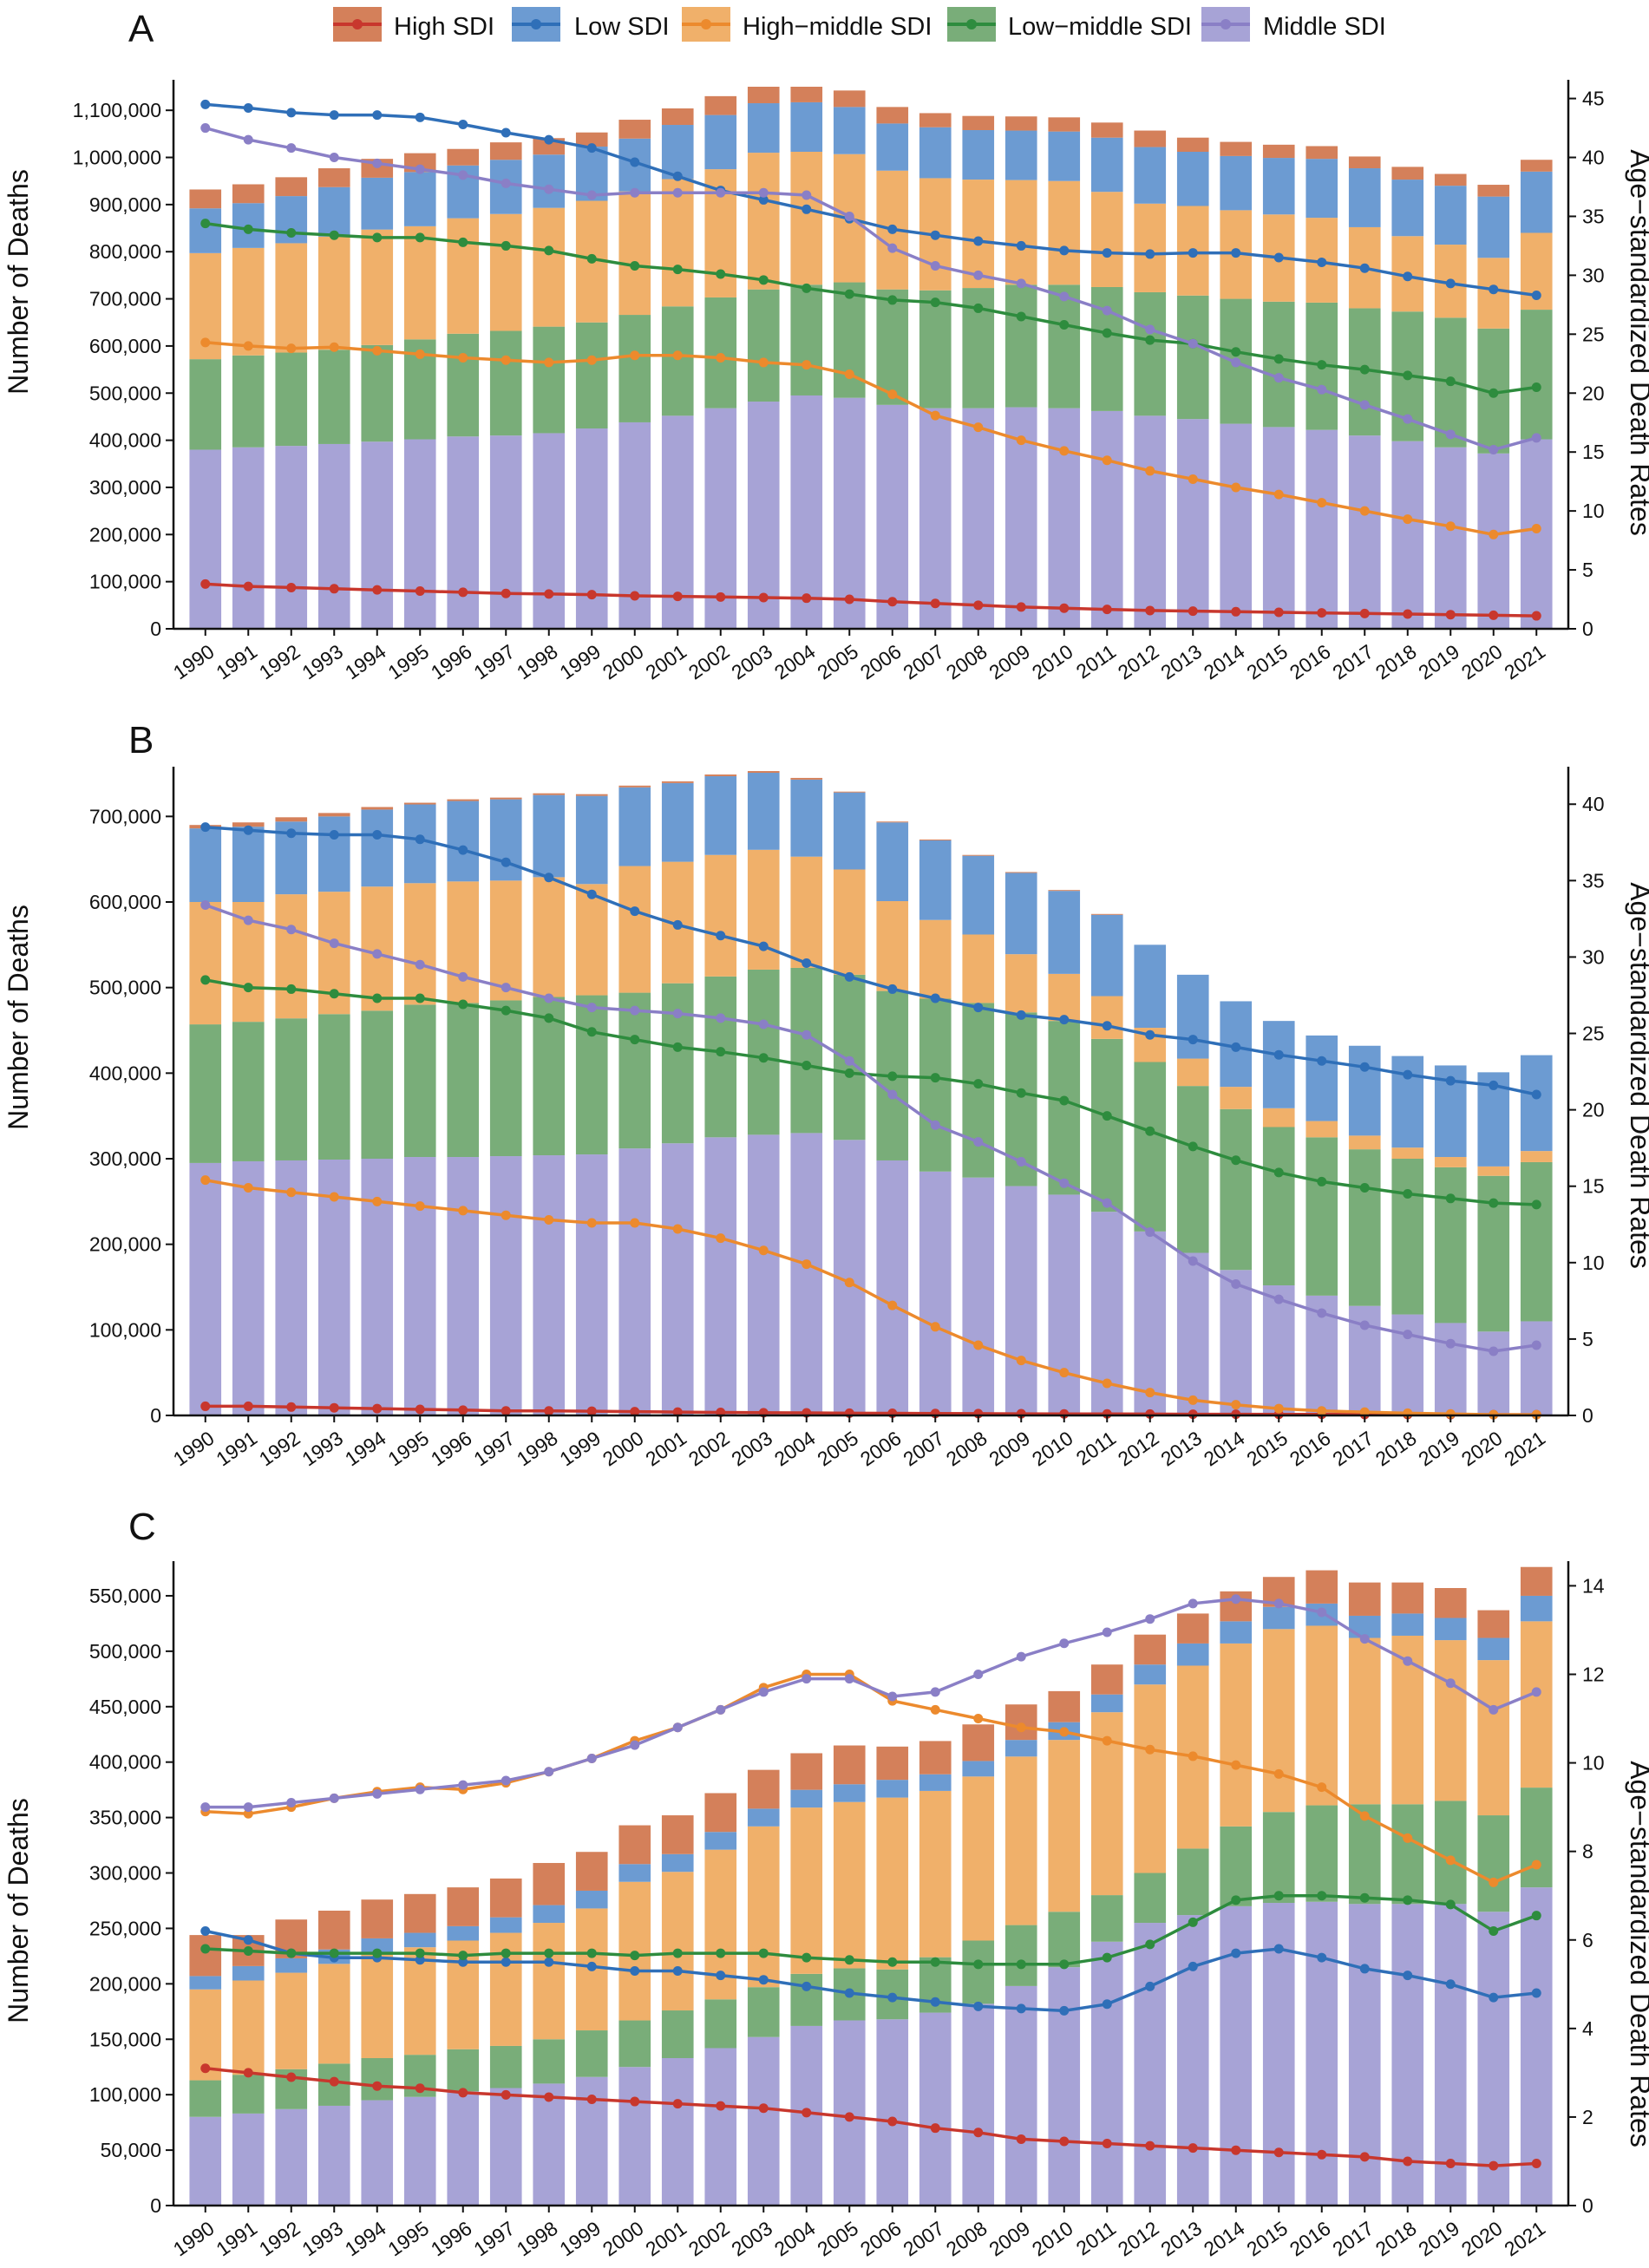  I want to click on panel-b-point-low-middle-sdi-1992, so click(291, 989).